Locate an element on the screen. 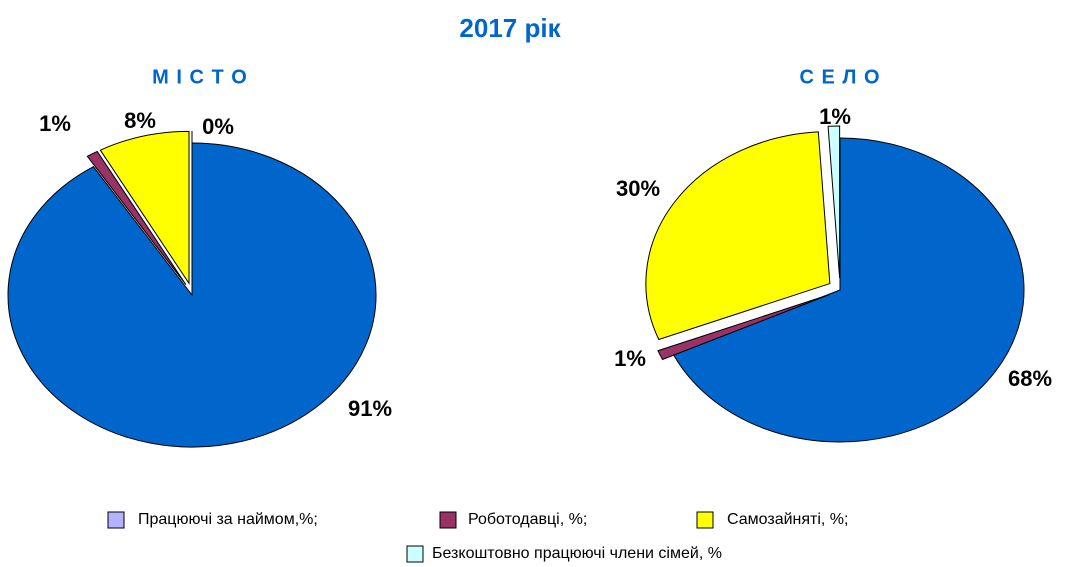  legend-label: Роботодавці, %; is located at coordinates (527, 519).